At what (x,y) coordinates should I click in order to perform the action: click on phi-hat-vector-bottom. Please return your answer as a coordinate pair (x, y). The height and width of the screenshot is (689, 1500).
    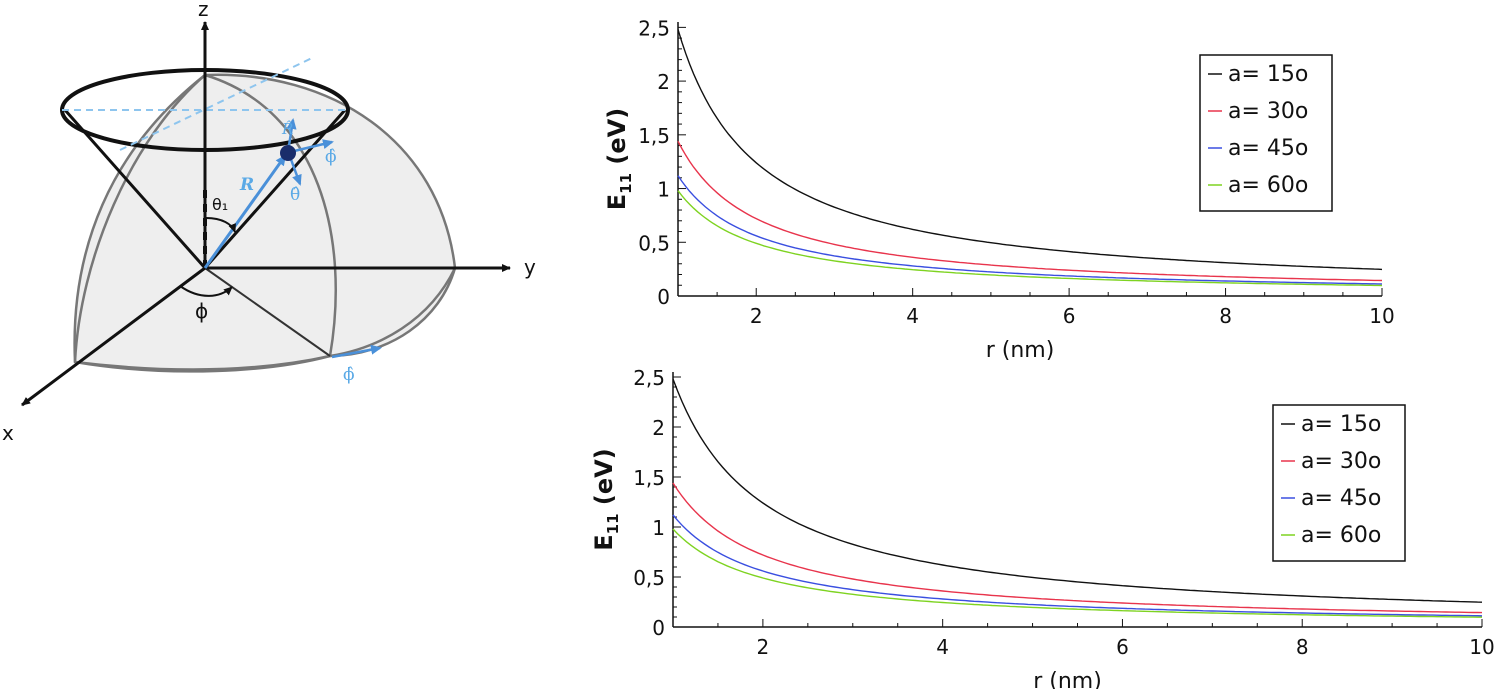
    Looking at the image, I should click on (356, 351).